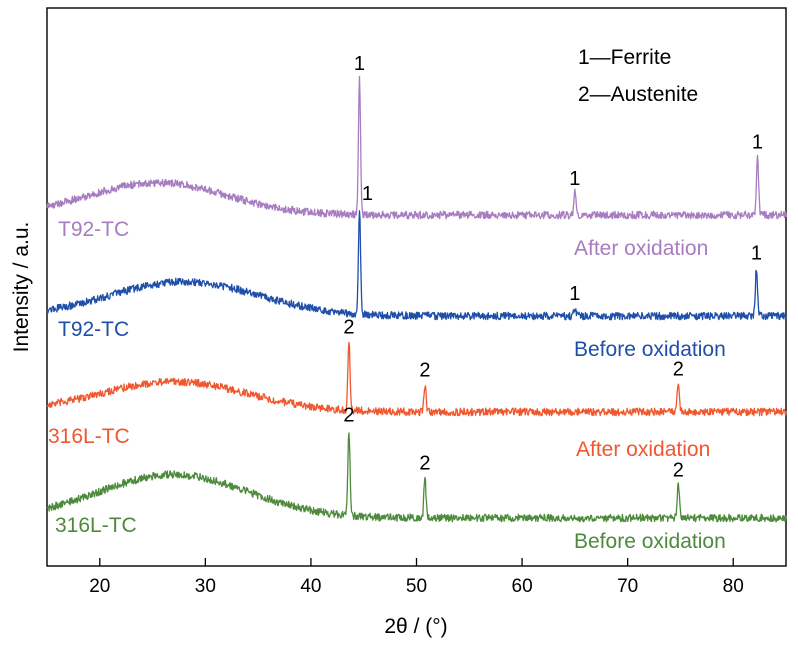  Describe the element at coordinates (205, 586) in the screenshot. I see `x-tick-label-30: 30` at that location.